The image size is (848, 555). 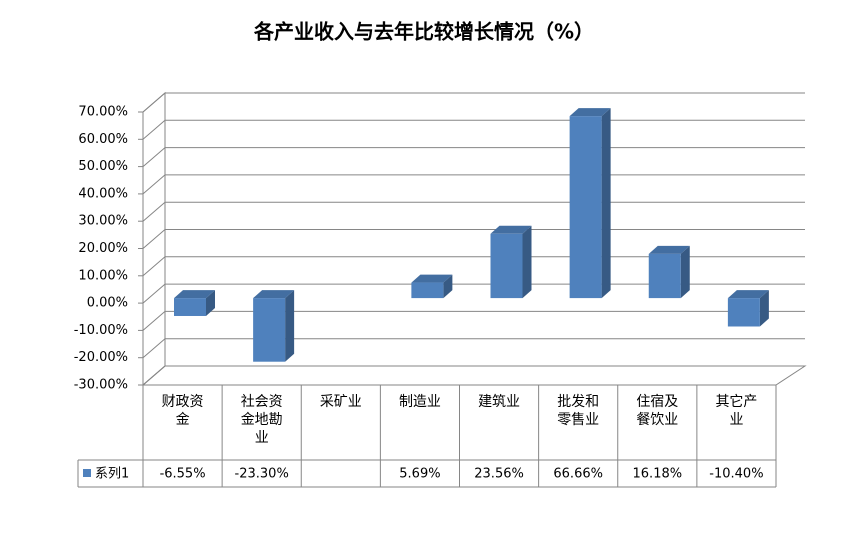 What do you see at coordinates (419, 474) in the screenshot?
I see `value-label: 5.69%` at bounding box center [419, 474].